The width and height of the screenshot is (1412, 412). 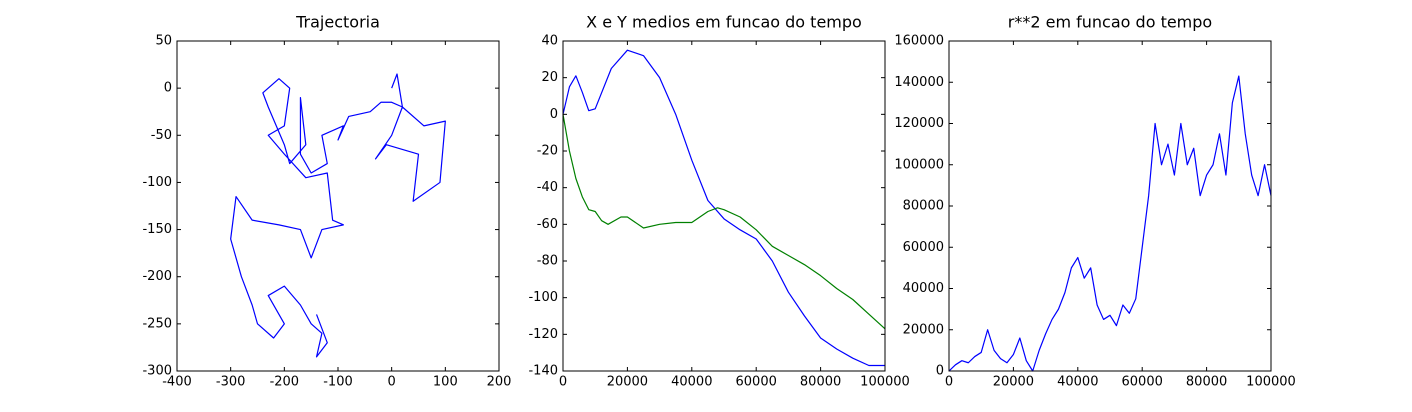 What do you see at coordinates (543, 334) in the screenshot?
I see `y-tick-label: -120` at bounding box center [543, 334].